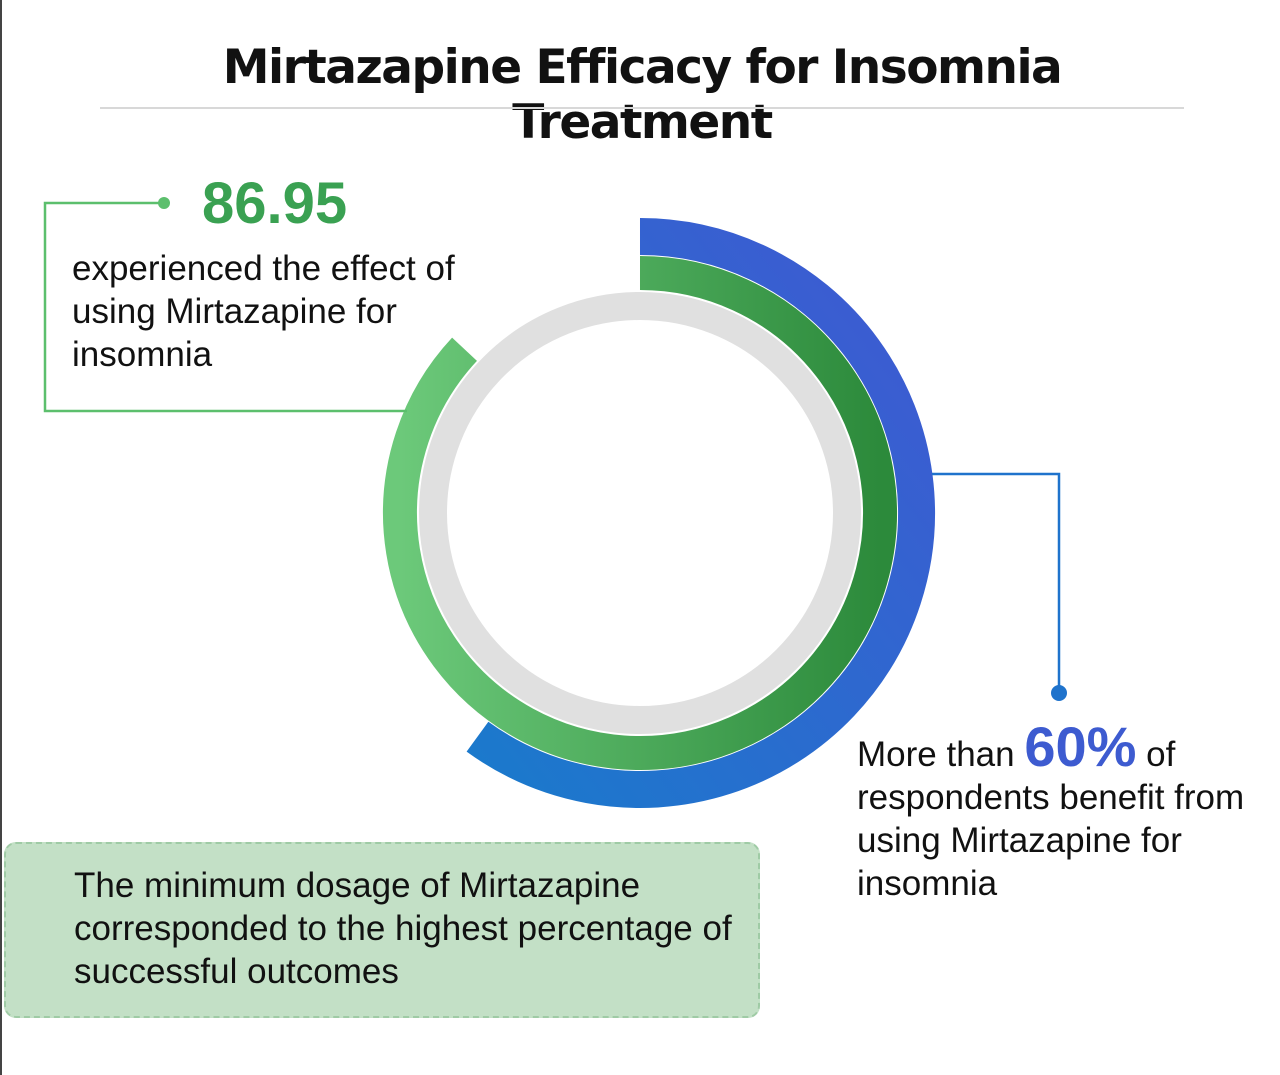  What do you see at coordinates (1059, 693) in the screenshot?
I see `right-connector-dot` at bounding box center [1059, 693].